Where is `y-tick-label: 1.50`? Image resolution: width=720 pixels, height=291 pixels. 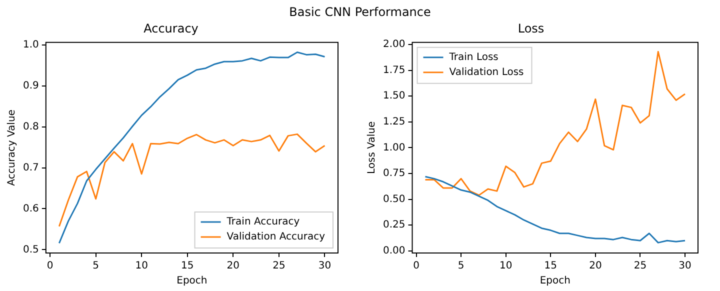 y-tick-label: 1.50 is located at coordinates (394, 96).